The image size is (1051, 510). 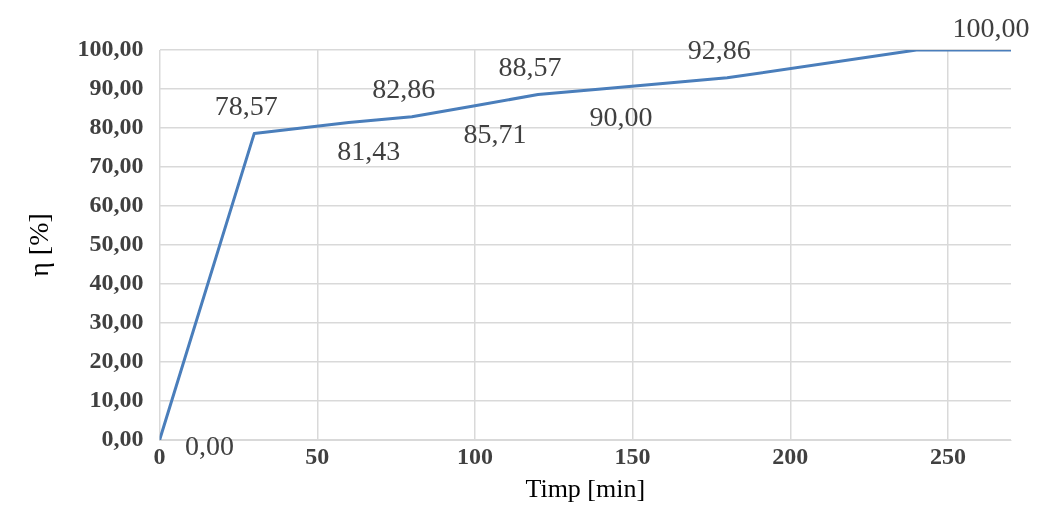 I want to click on y-tick-label: 0,00, so click(x=122, y=438).